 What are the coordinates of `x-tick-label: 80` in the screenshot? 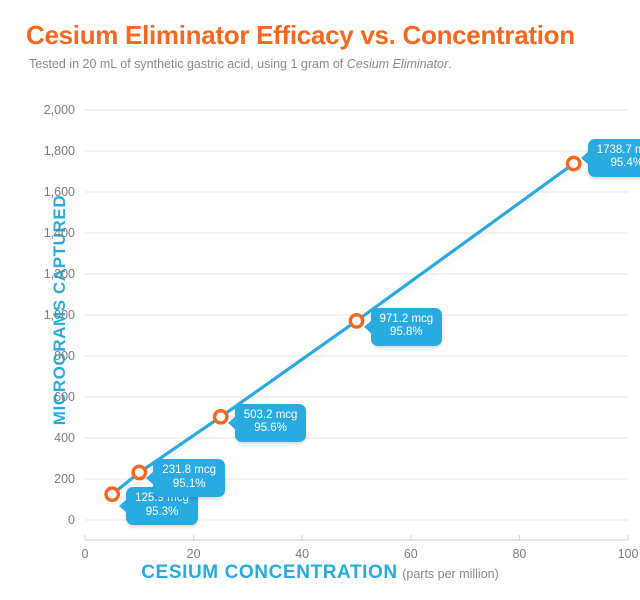 It's located at (519, 554).